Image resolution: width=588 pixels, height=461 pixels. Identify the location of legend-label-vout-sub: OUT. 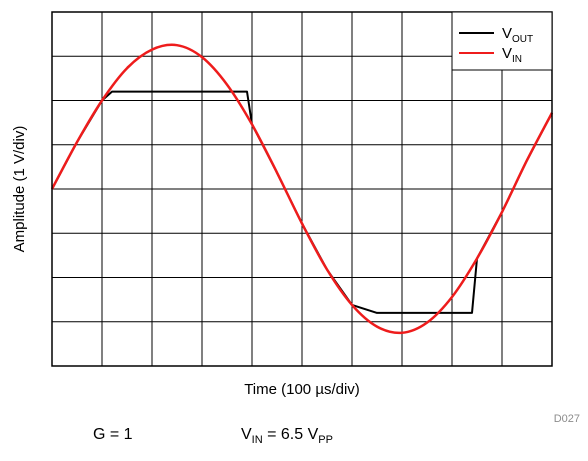
(522, 39).